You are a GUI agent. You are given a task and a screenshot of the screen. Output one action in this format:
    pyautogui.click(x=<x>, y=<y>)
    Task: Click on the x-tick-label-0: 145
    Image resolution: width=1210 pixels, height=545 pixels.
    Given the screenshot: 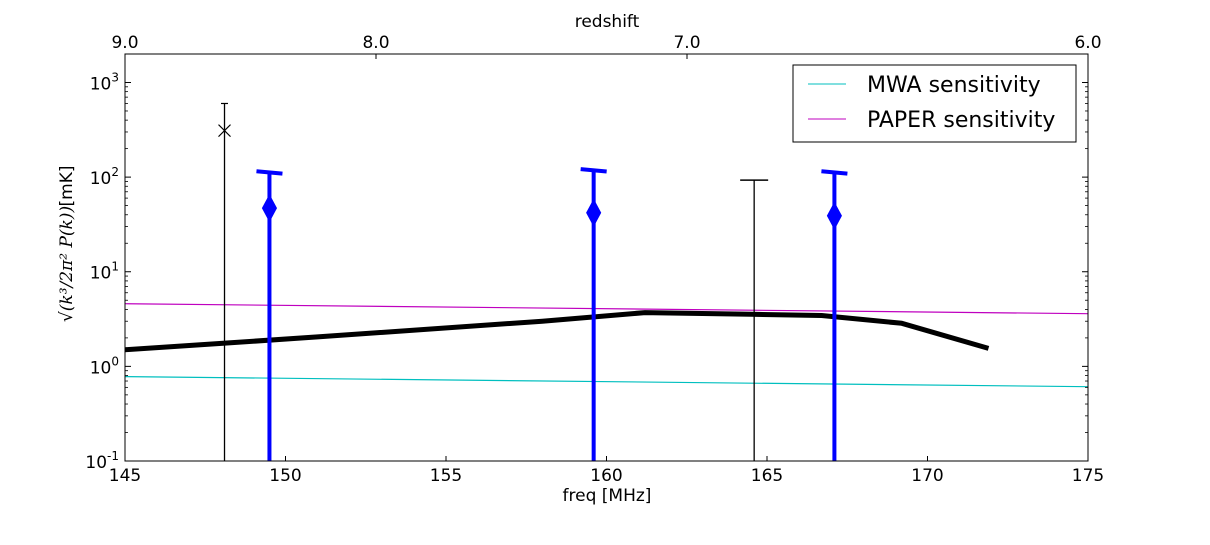 What is the action you would take?
    pyautogui.click(x=125, y=476)
    